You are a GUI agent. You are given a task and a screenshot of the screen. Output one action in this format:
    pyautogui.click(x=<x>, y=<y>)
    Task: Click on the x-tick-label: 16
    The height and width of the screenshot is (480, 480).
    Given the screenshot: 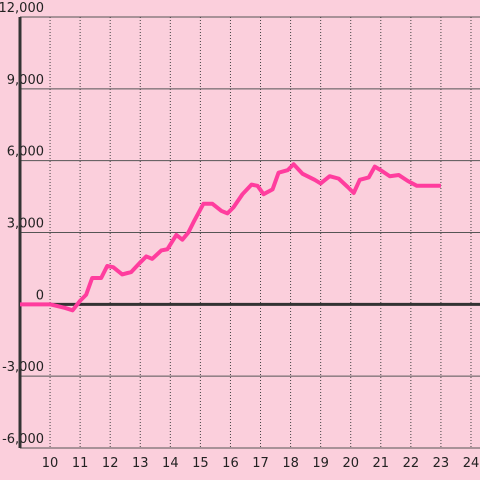 What is the action you would take?
    pyautogui.click(x=230, y=463)
    